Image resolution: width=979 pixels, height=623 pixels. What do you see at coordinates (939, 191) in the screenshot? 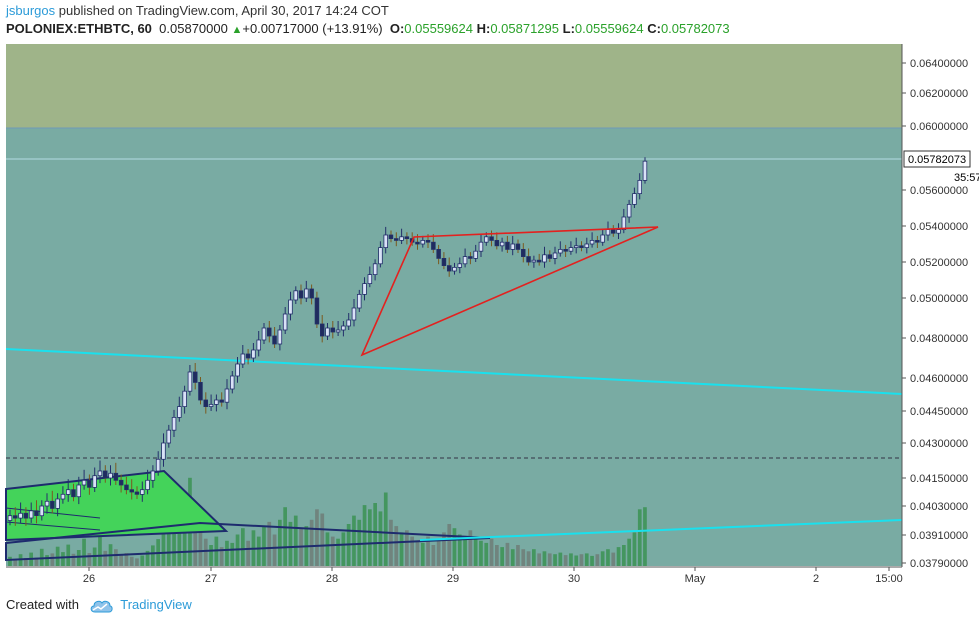
I see `price-tick-label: 0.05600000` at bounding box center [939, 191].